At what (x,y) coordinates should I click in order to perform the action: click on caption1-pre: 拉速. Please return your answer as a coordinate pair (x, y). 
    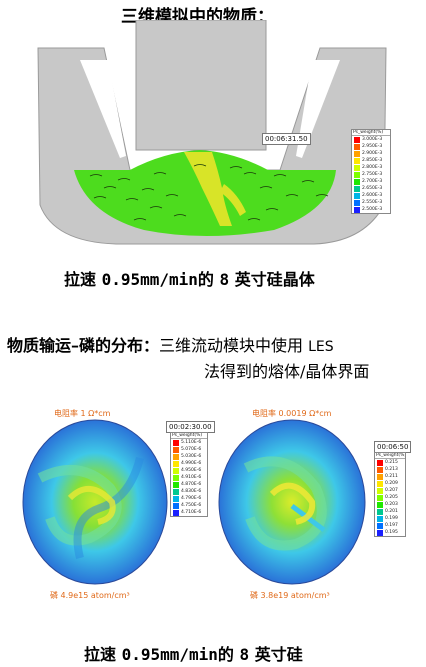
    Looking at the image, I should click on (80, 279).